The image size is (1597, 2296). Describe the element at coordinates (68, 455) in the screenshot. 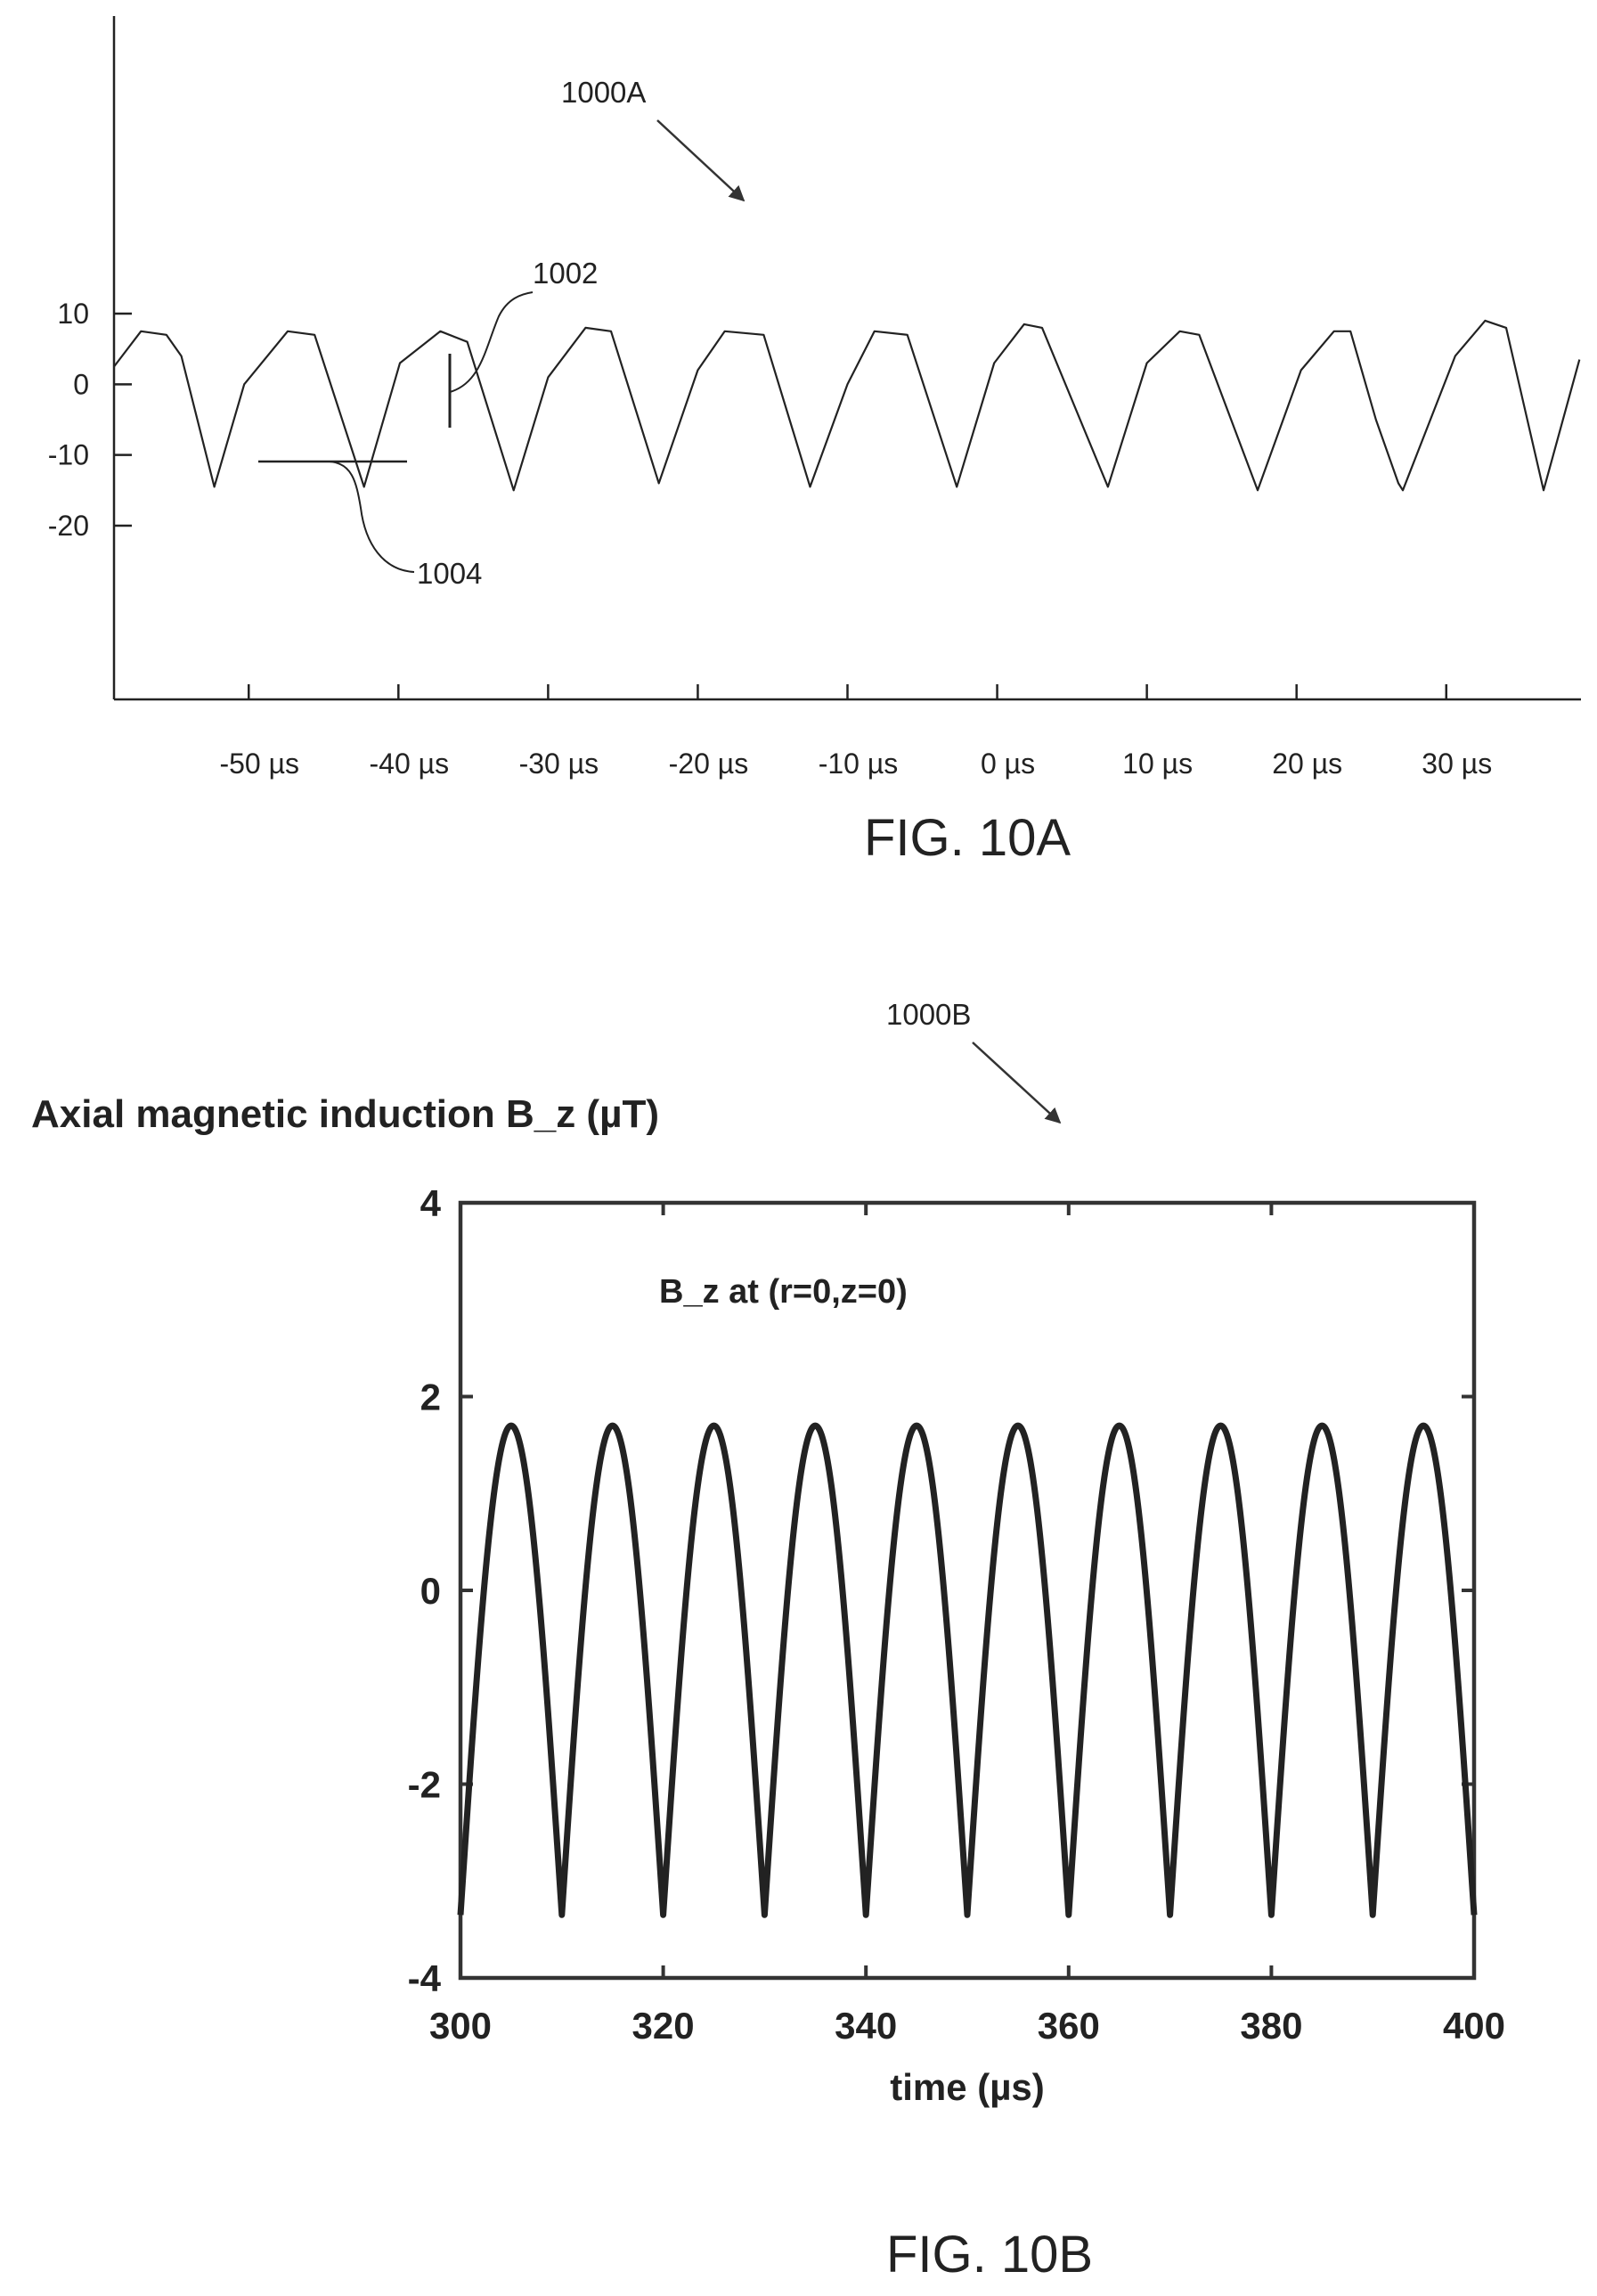

I see `chart-10a-y-tick-label: -10` at that location.